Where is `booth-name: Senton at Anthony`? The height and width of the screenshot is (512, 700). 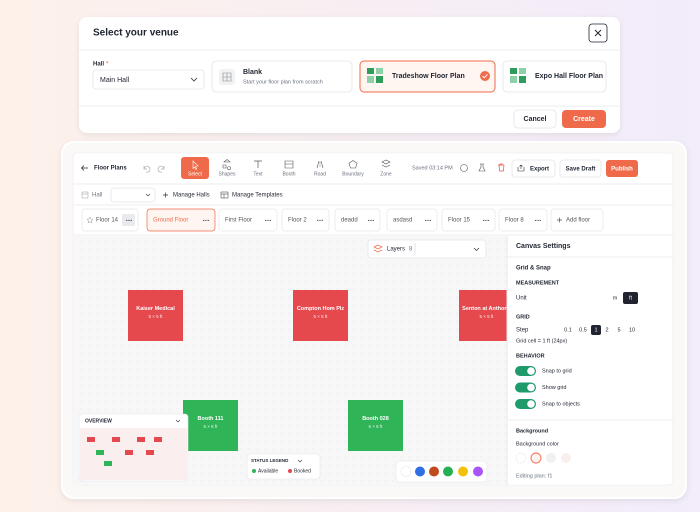 booth-name: Senton at Anthony is located at coordinates (486, 309).